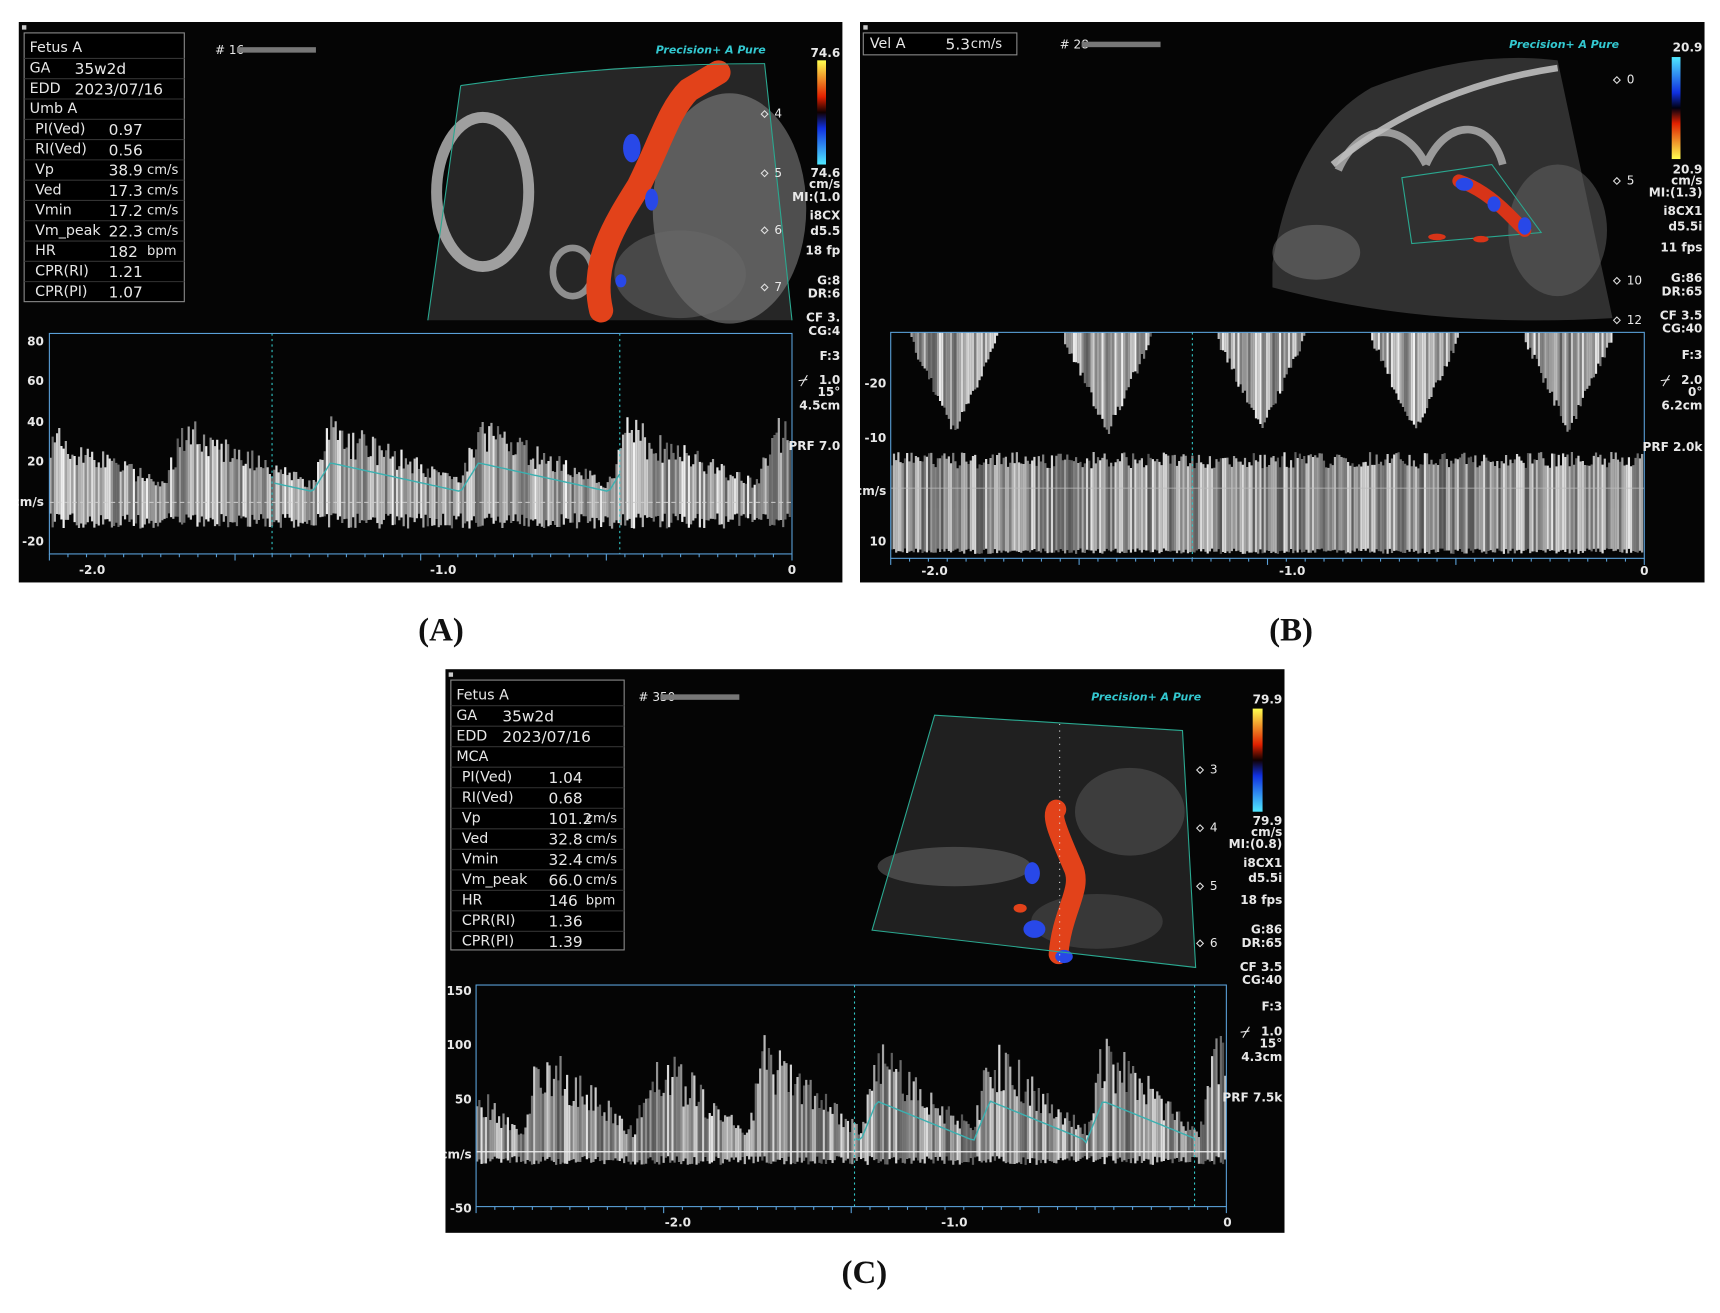 This screenshot has width=1720, height=1313. Describe the element at coordinates (1262, 863) in the screenshot. I see `scale-label: i8CX1` at that location.